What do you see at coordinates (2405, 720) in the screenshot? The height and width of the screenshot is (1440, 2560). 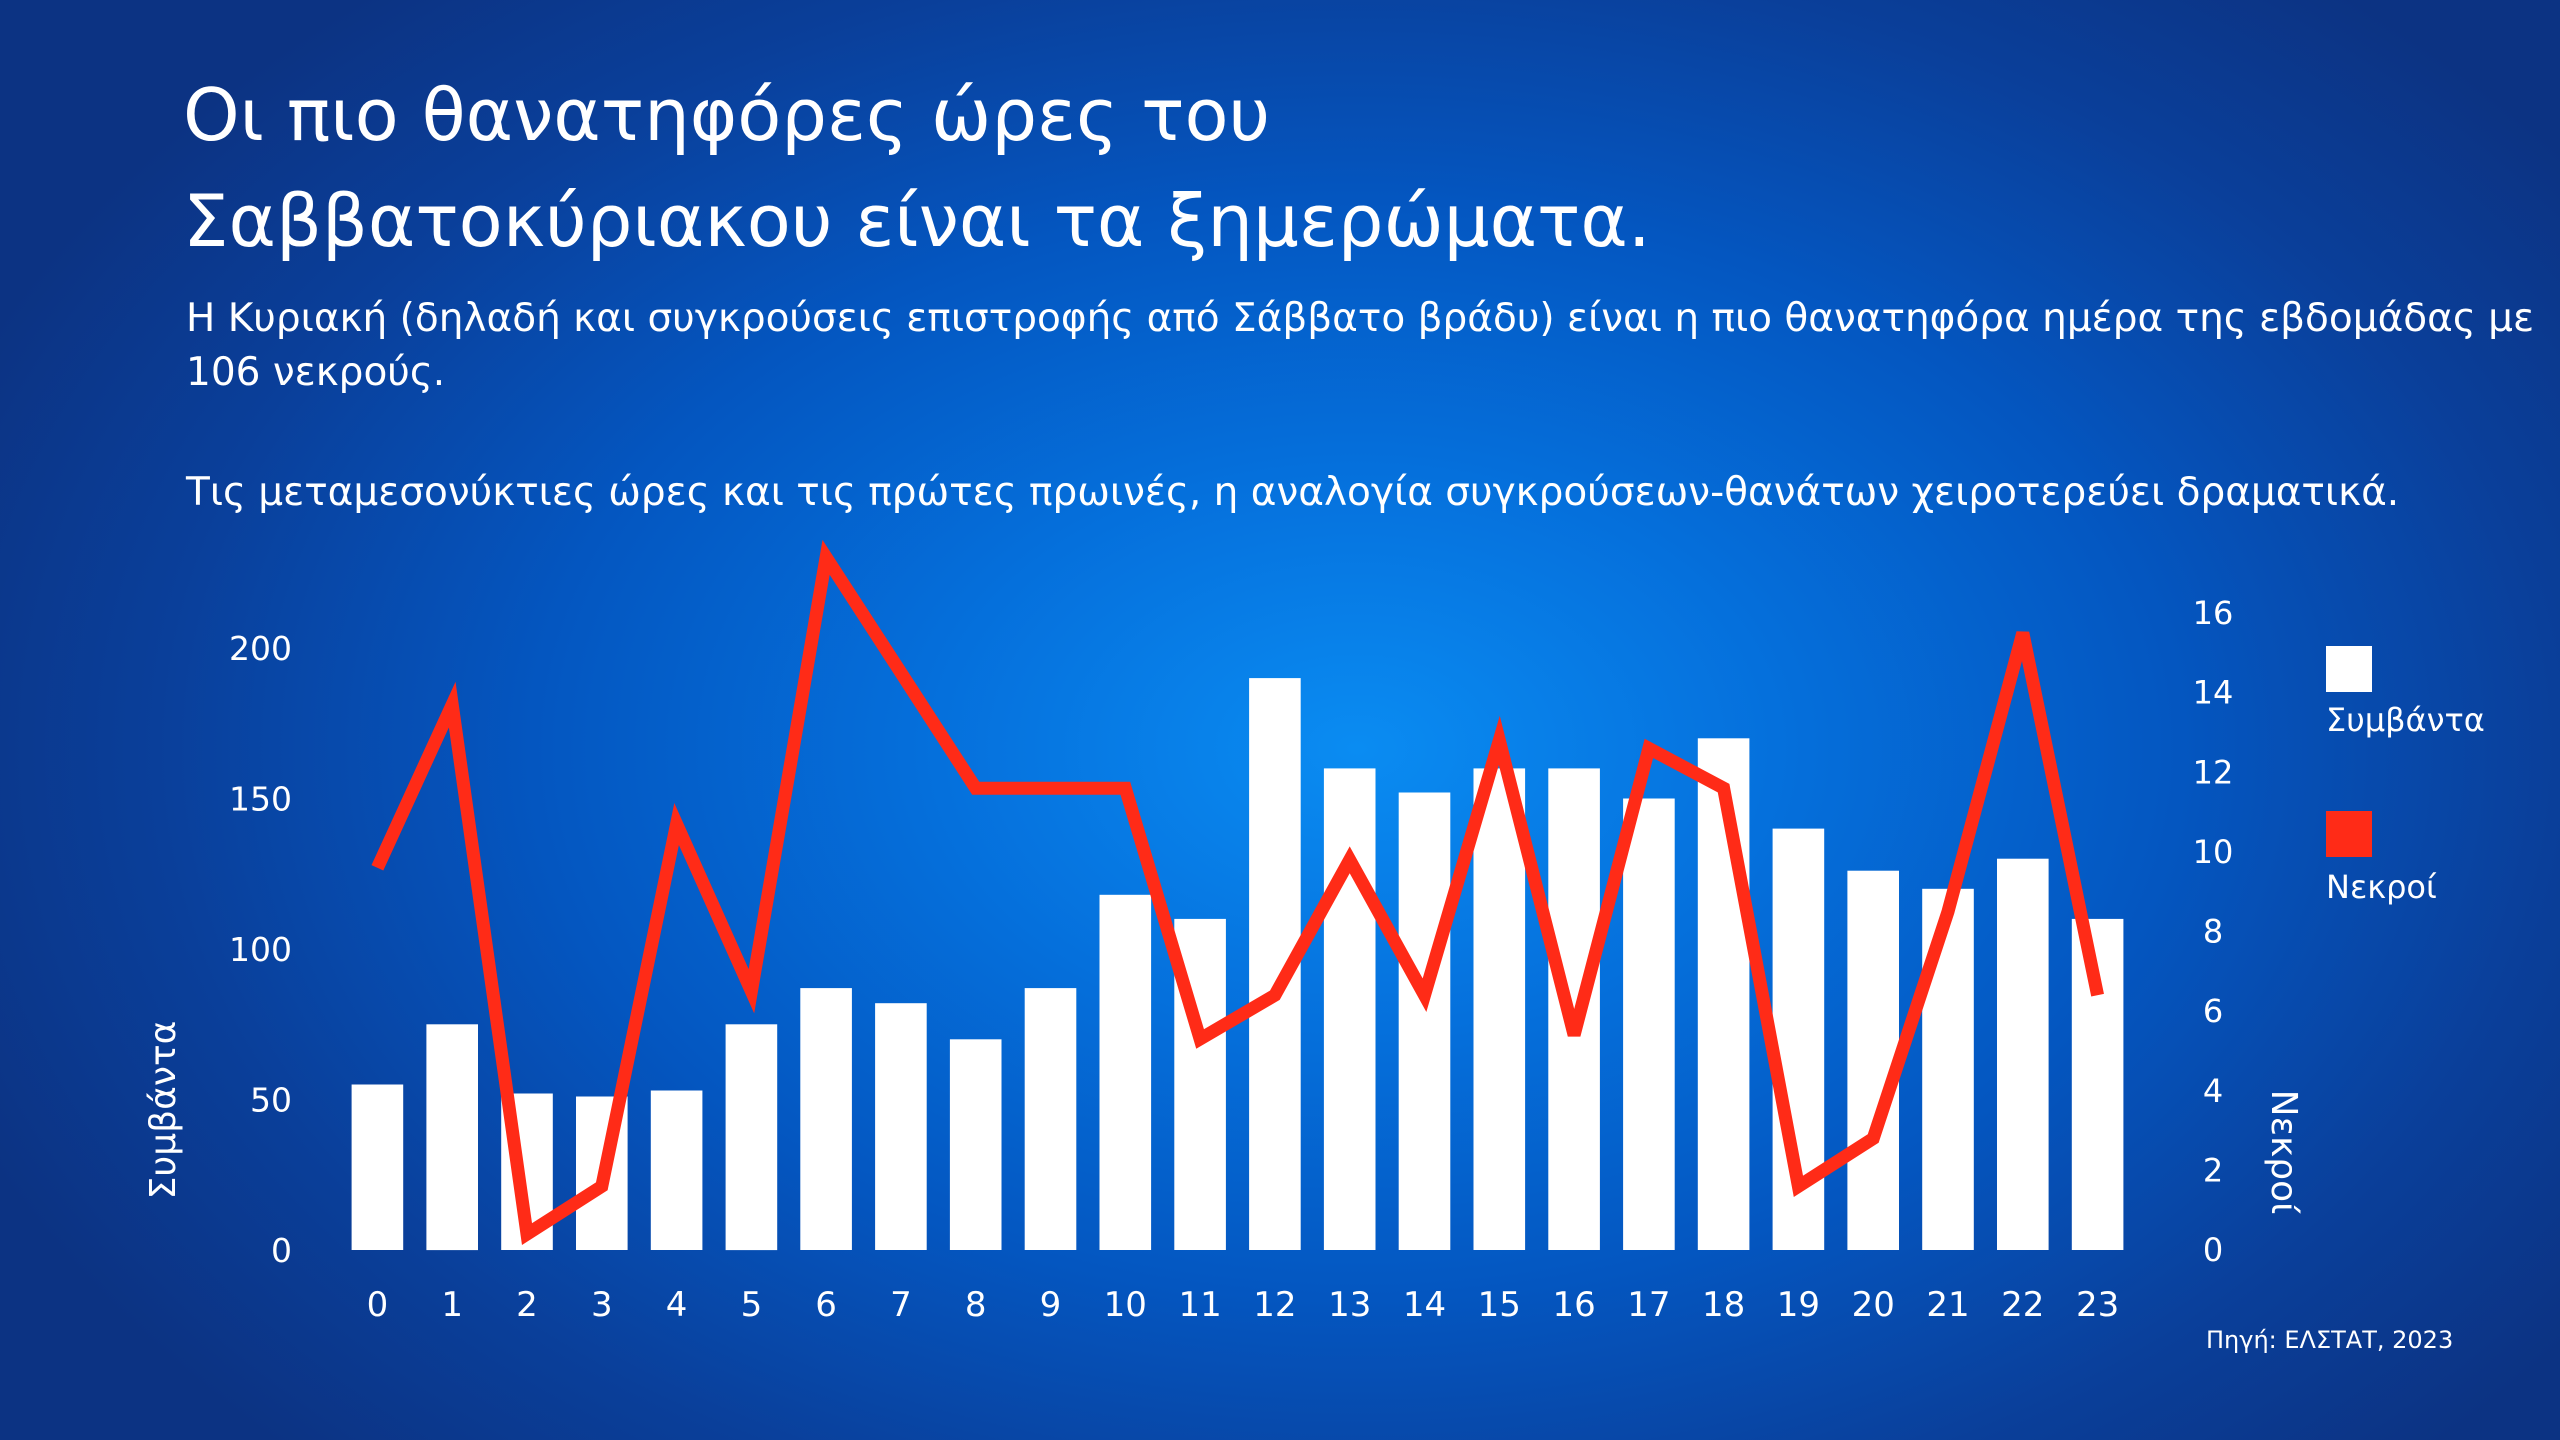 I see `legend-label-incidents: Συμβάντα` at bounding box center [2405, 720].